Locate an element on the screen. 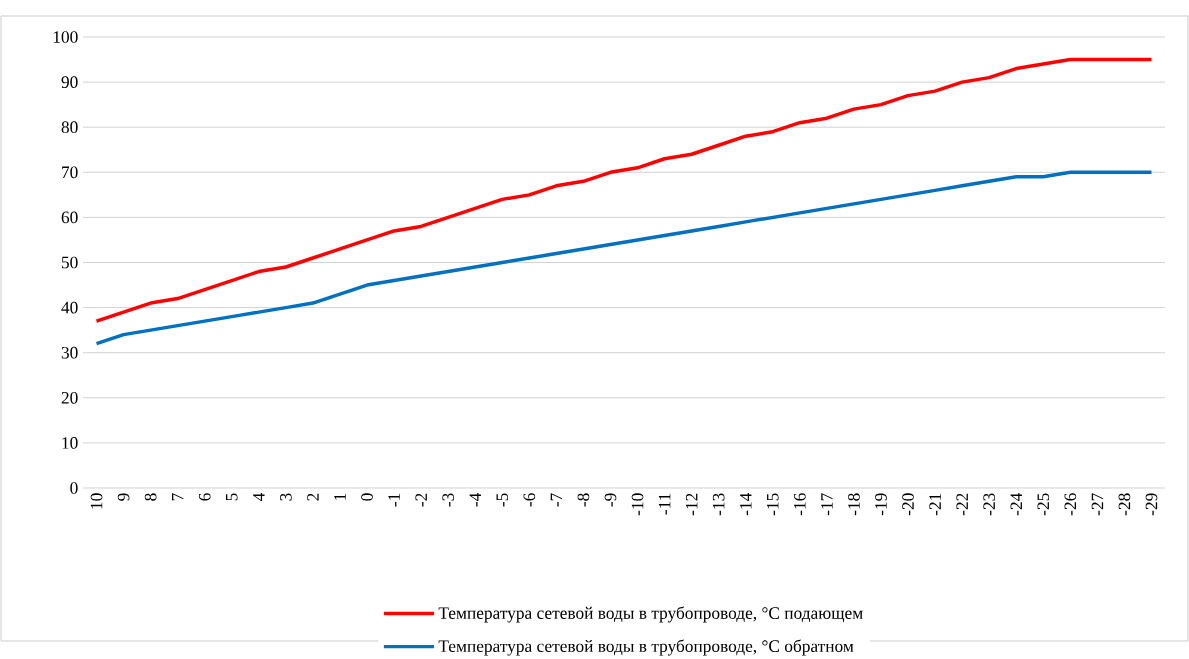 The image size is (1189, 659). x-tick-label: 3 is located at coordinates (286, 497).